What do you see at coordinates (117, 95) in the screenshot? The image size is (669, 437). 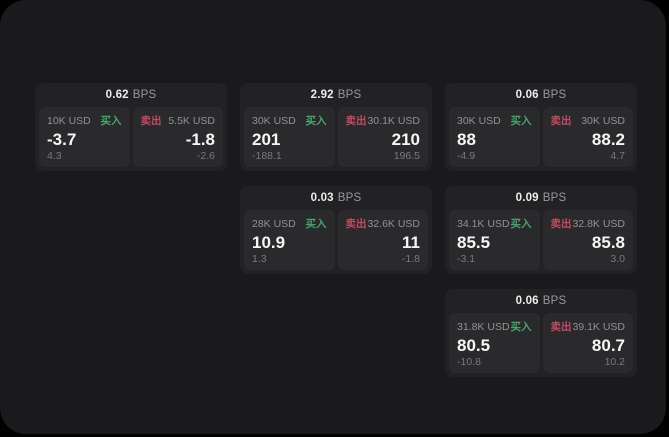 I see `bps-value: 0.62` at bounding box center [117, 95].